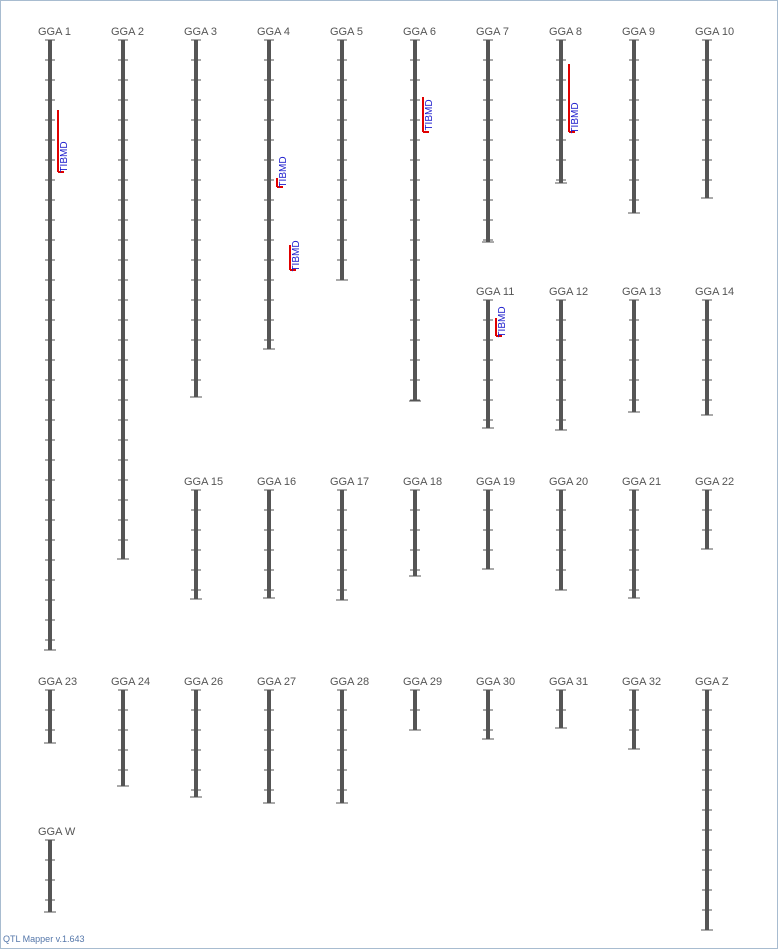 This screenshot has width=778, height=949. What do you see at coordinates (57, 832) in the screenshot?
I see `chromosome-label: GGA W` at bounding box center [57, 832].